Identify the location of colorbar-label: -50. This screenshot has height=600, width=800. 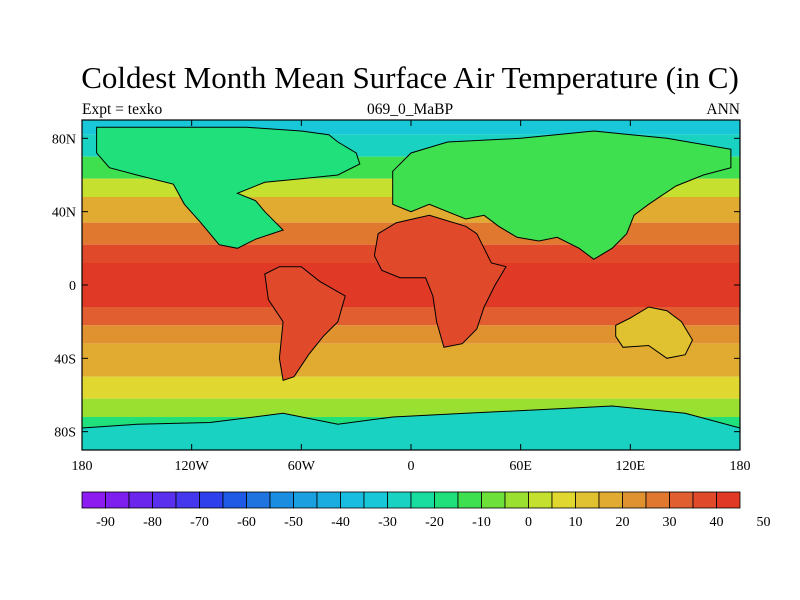
(293, 522).